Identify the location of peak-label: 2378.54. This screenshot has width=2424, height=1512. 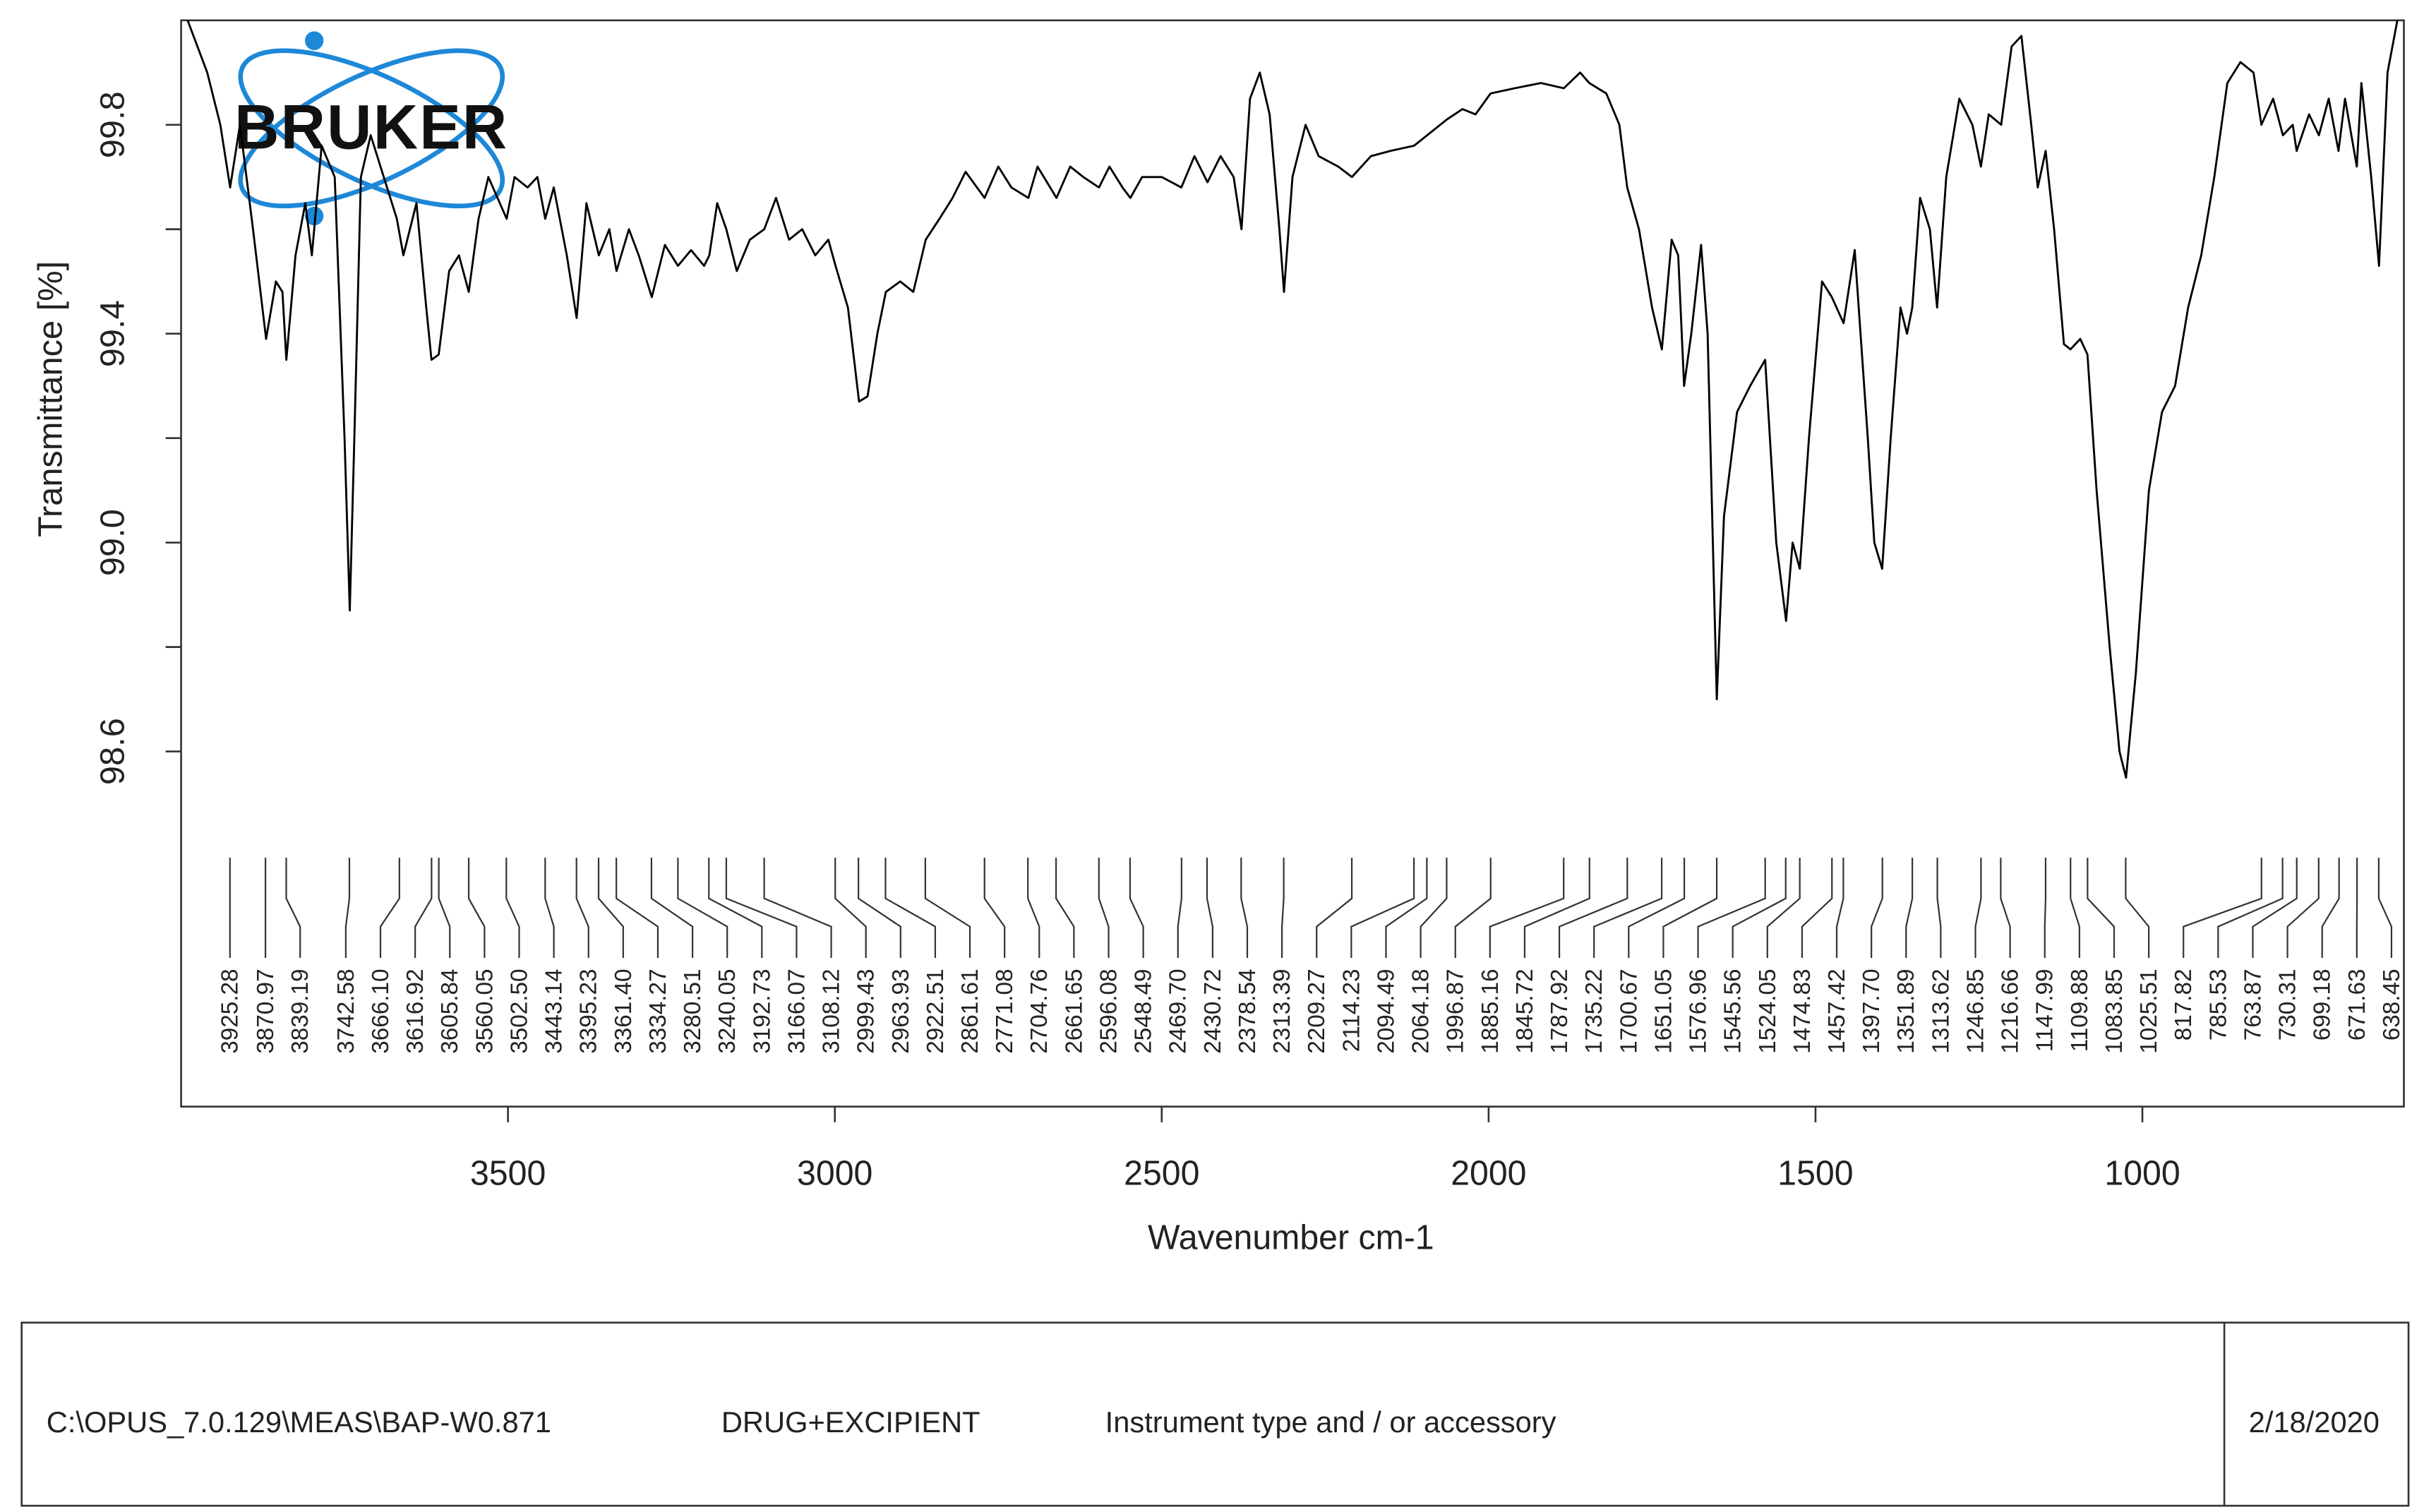
(1248, 1012).